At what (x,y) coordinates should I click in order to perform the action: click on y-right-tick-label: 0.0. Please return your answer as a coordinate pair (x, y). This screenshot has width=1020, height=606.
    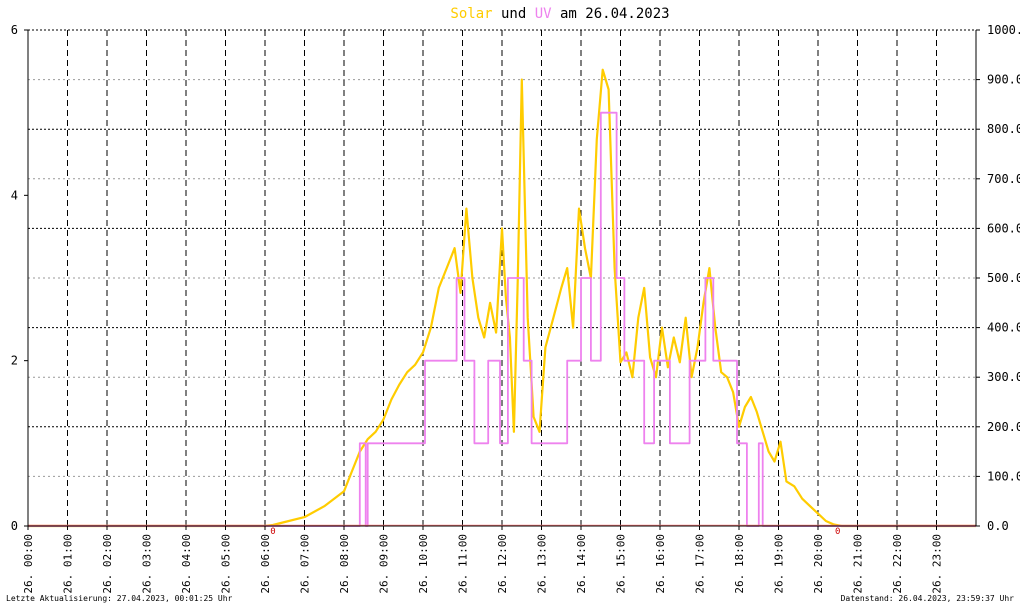
    Looking at the image, I should click on (998, 526).